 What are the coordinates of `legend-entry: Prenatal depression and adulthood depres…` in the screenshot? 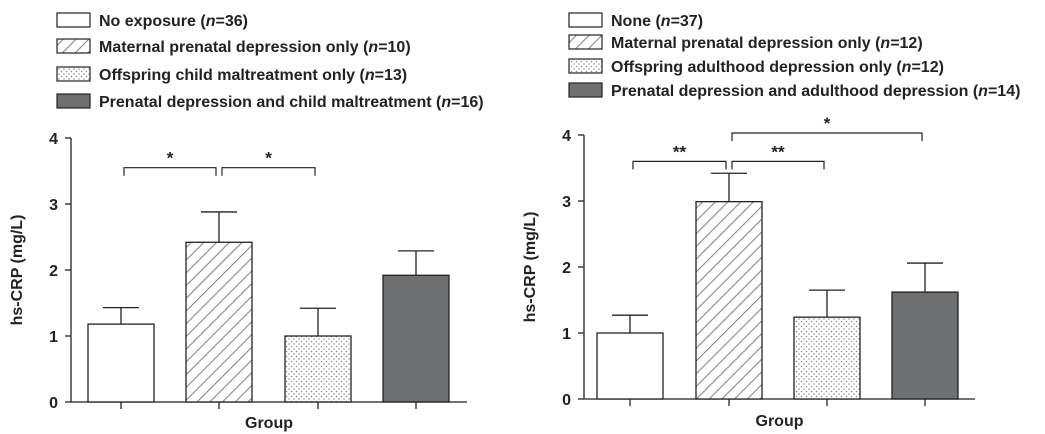 It's located at (815, 91).